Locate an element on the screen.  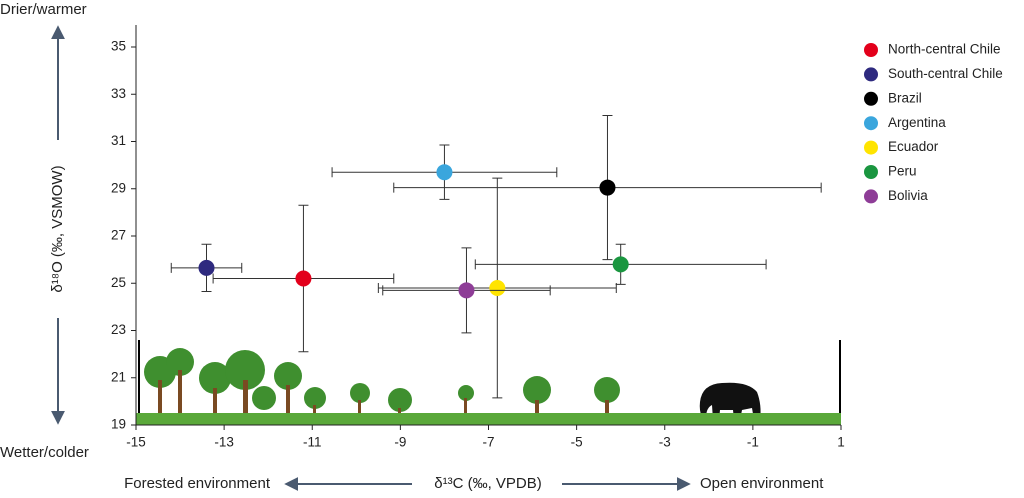
x-tick-label: 1 is located at coordinates (841, 442).